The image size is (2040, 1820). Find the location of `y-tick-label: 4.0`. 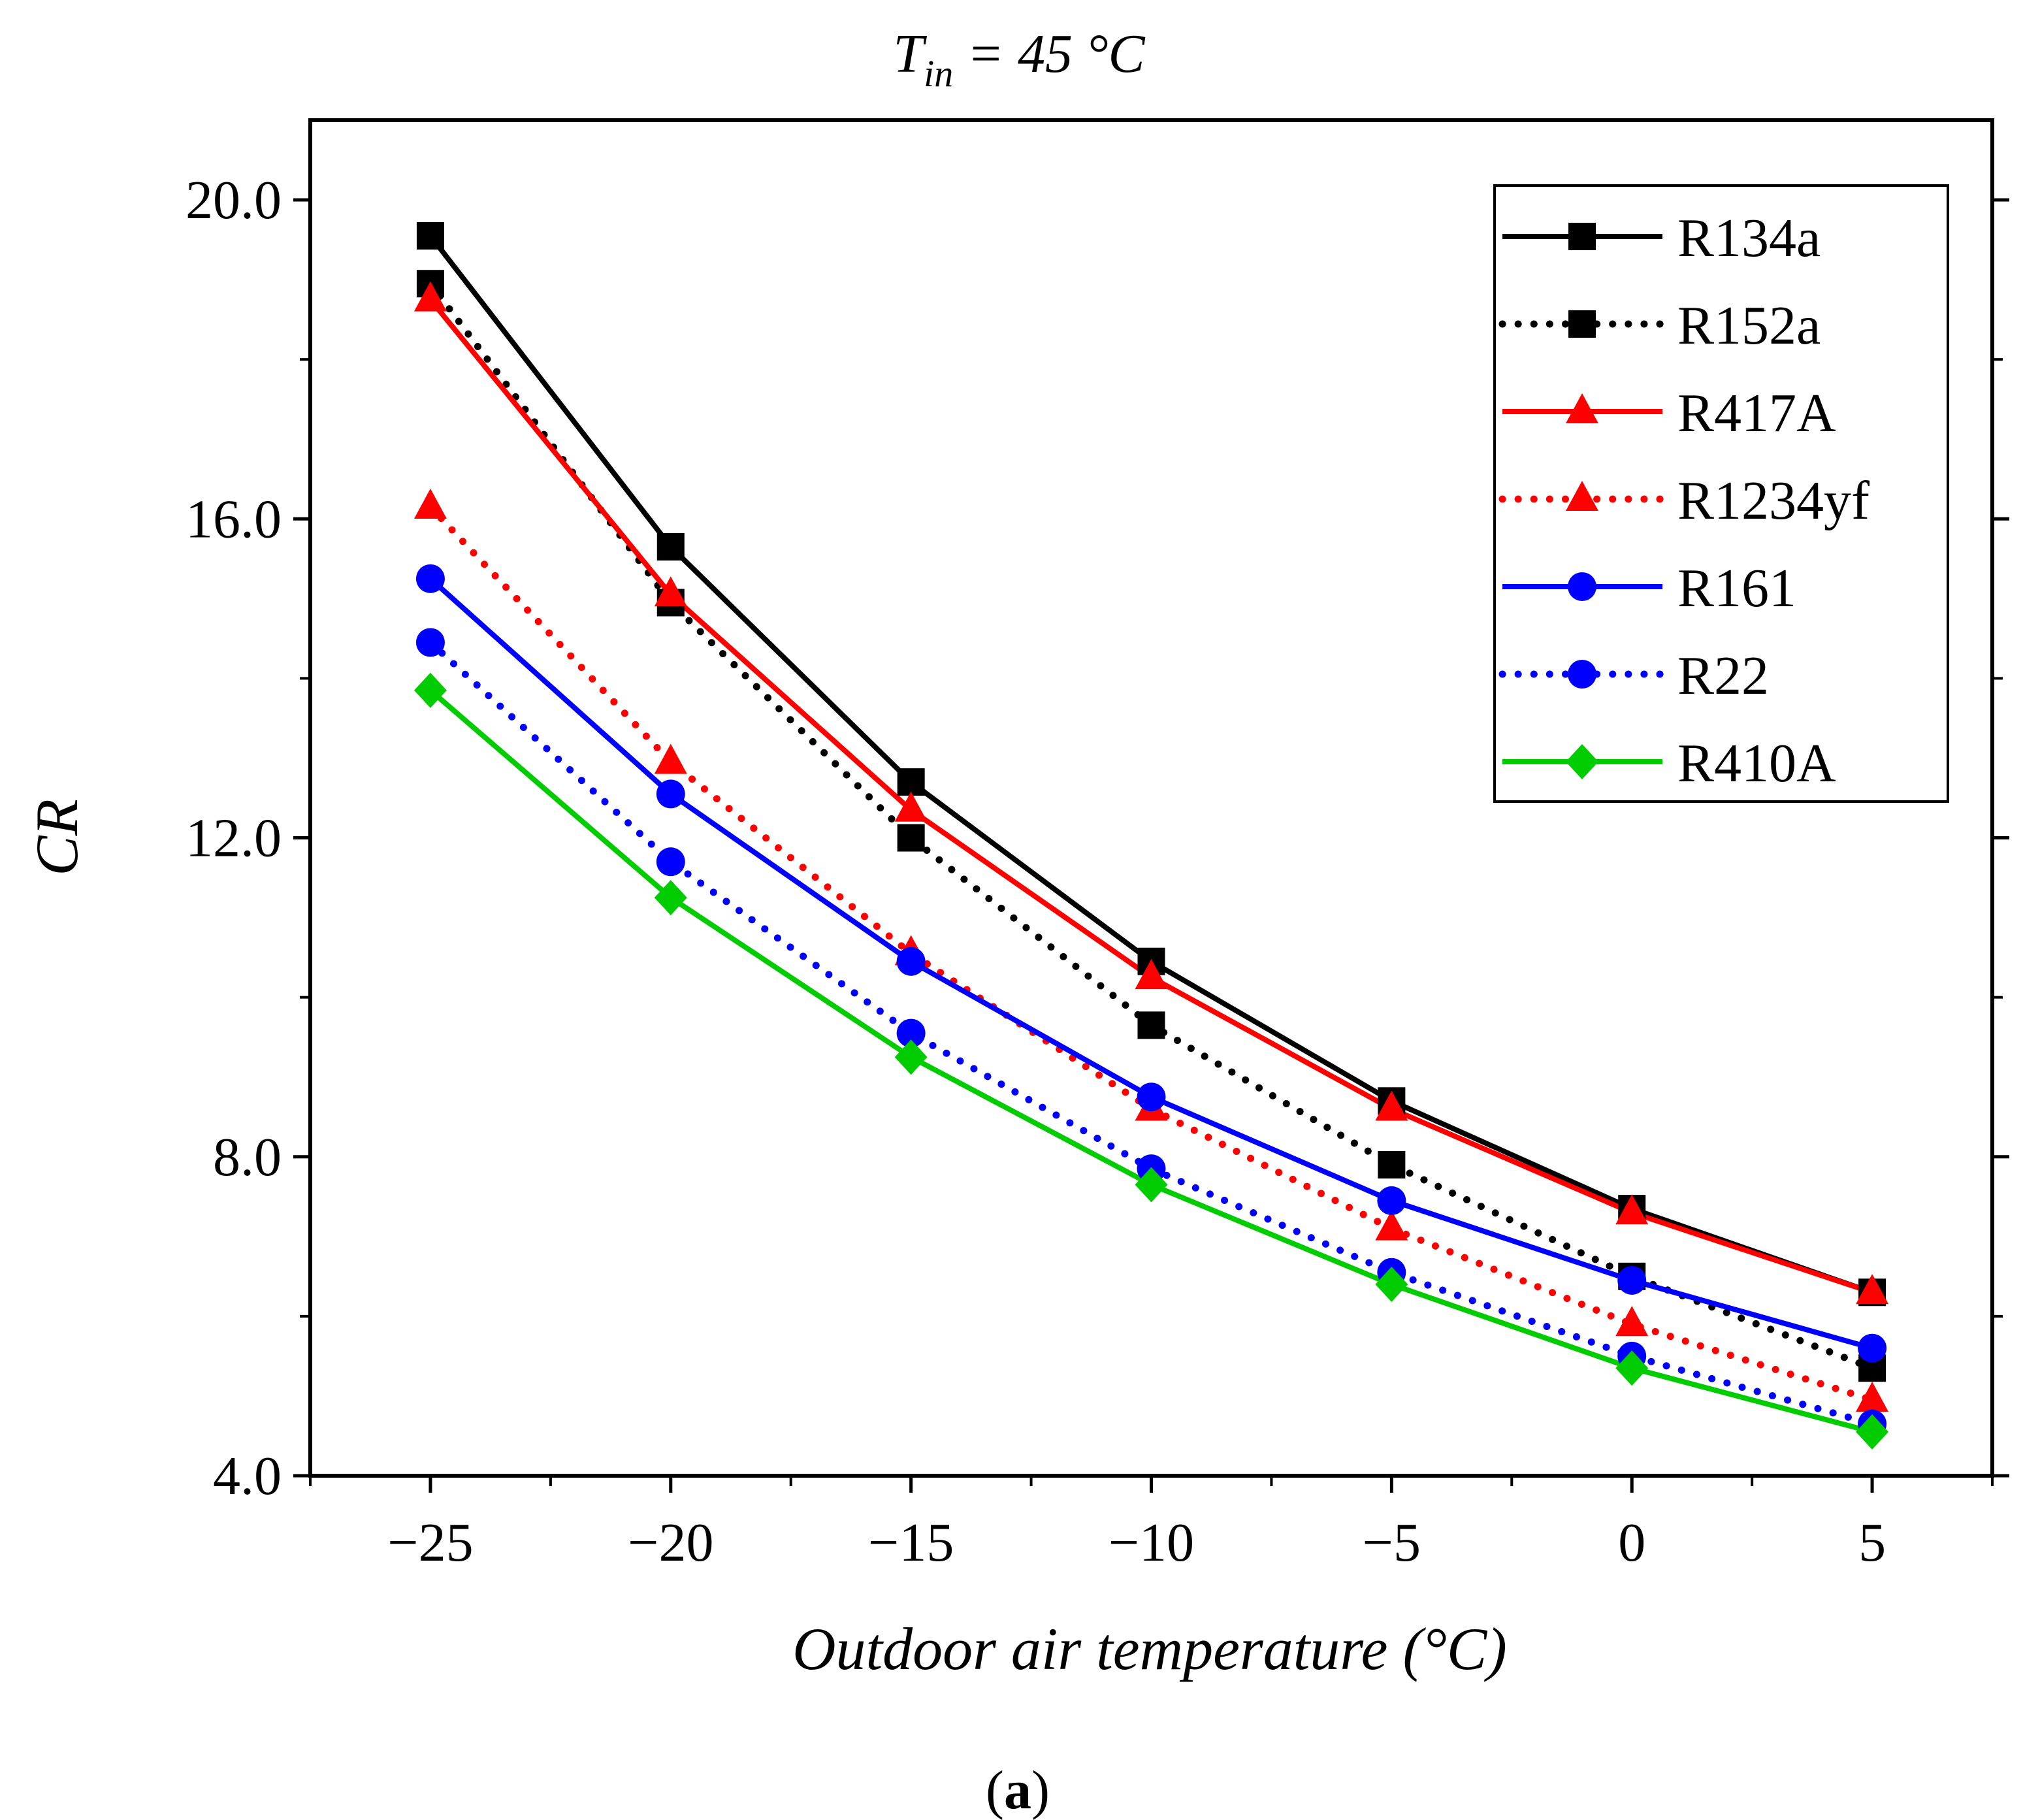

y-tick-label: 4.0 is located at coordinates (247, 1476).